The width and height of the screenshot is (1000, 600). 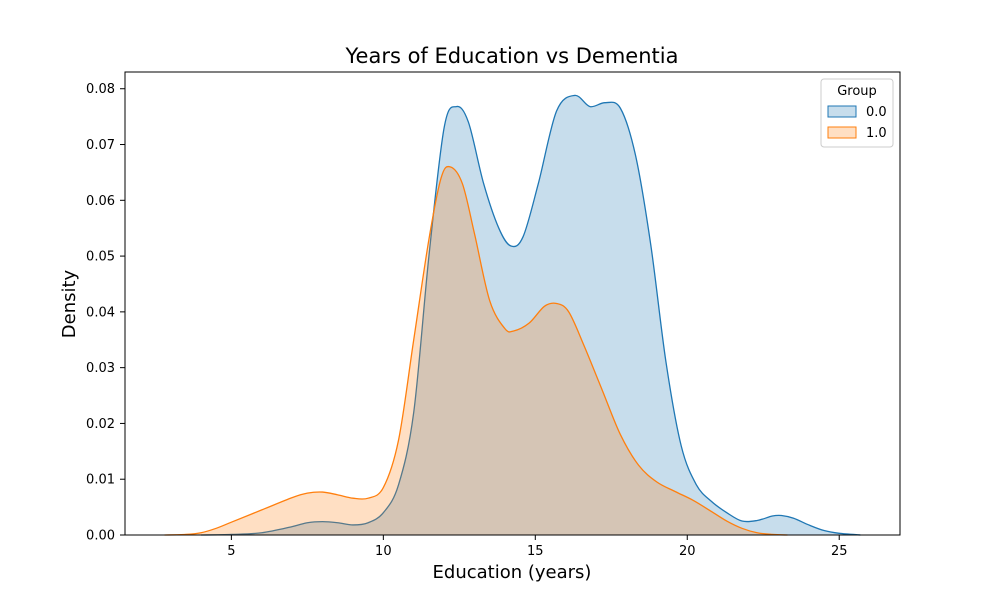 I want to click on y-tick-label: 0.03, so click(x=100, y=368).